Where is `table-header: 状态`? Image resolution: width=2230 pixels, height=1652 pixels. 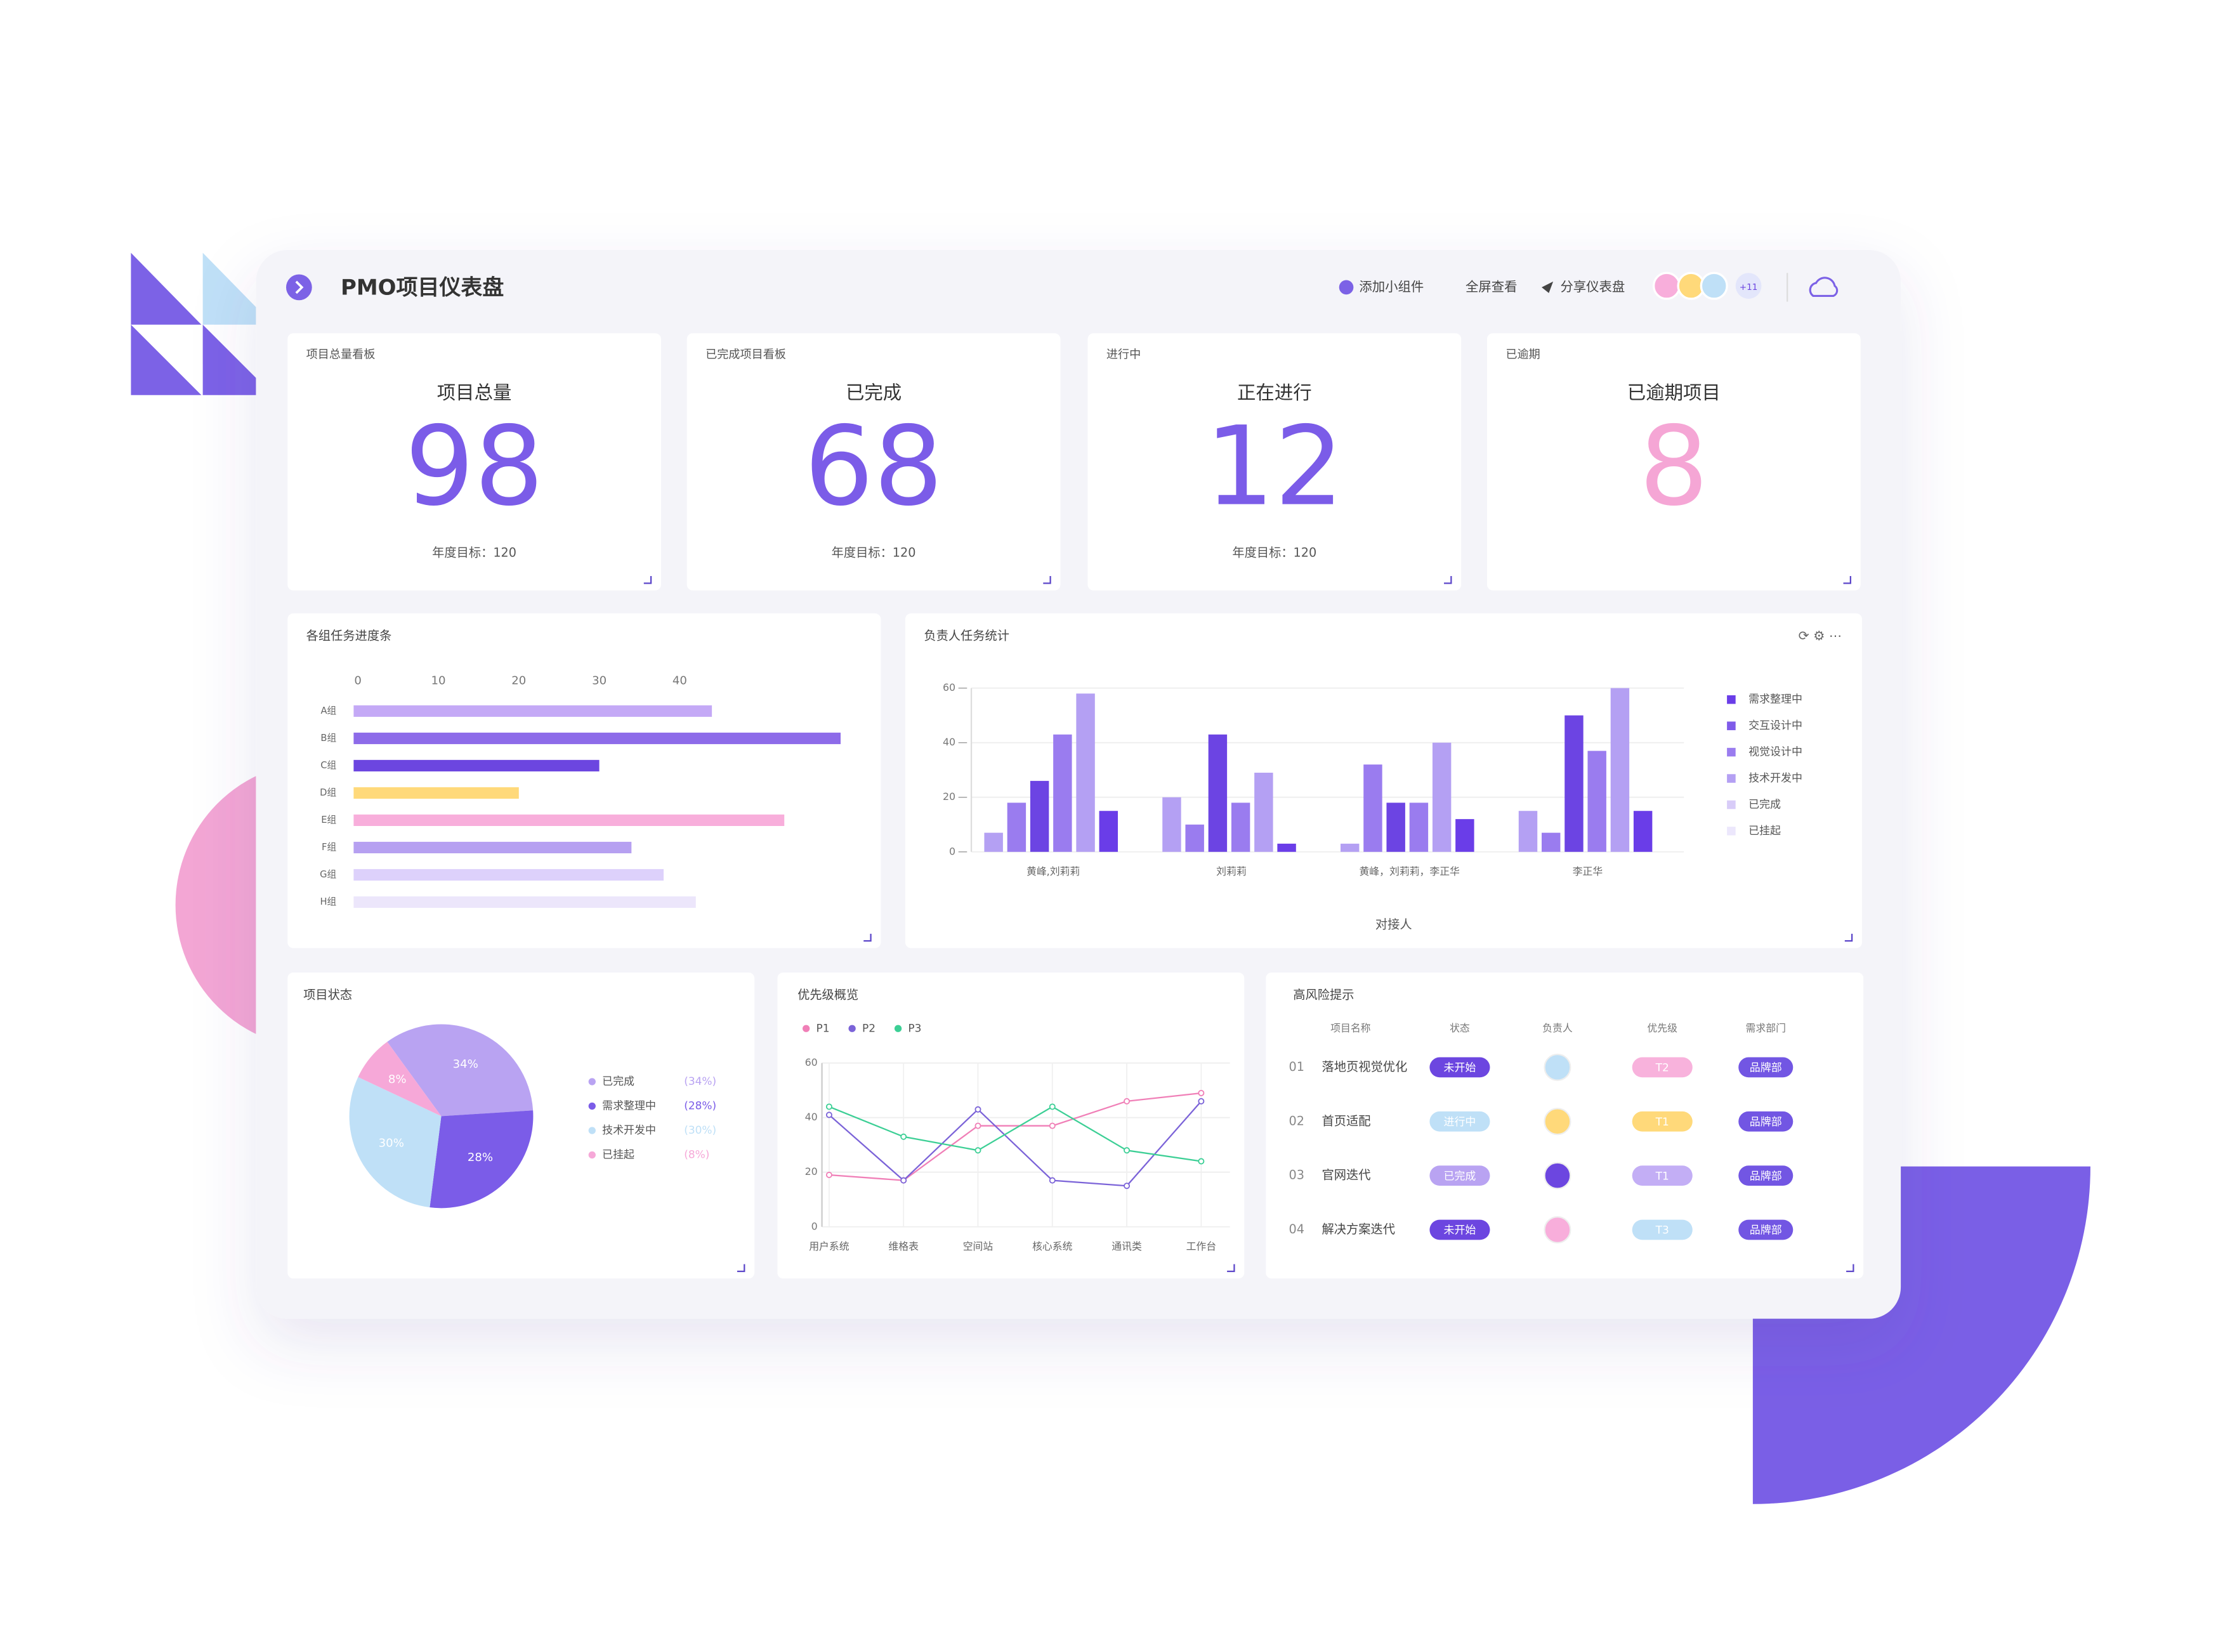
table-header: 状态 is located at coordinates (1460, 1028).